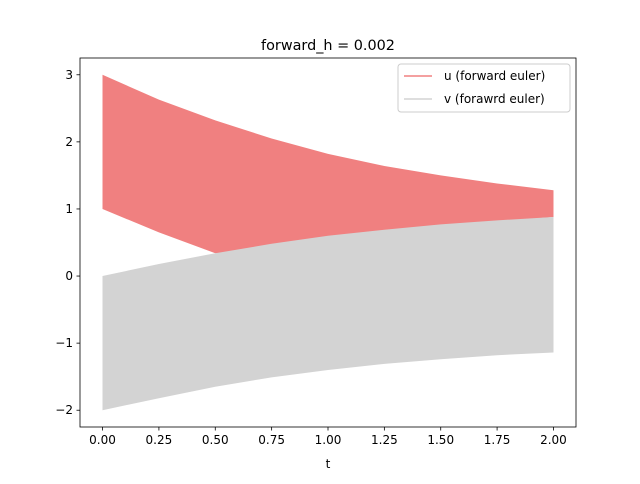 This screenshot has width=640, height=484. I want to click on y-tick-label: 3, so click(69, 75).